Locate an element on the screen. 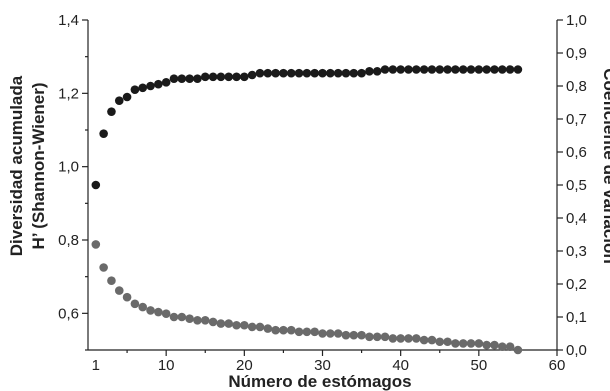 The width and height of the screenshot is (610, 391). y-right-tick-label: 1,0 is located at coordinates (576, 20).